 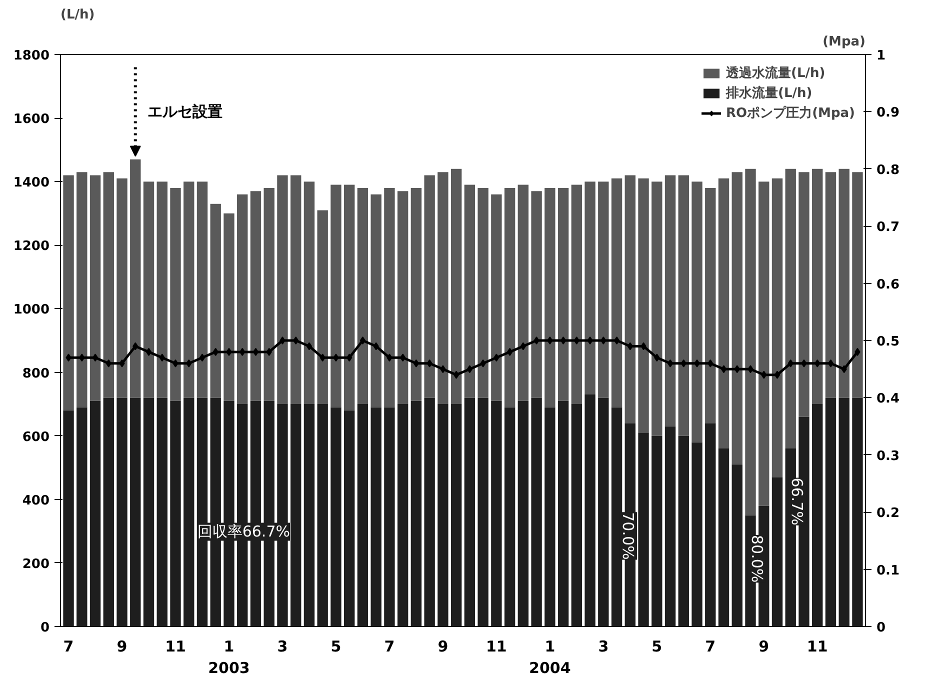 I want to click on y2-tick-label: 0.5, so click(x=888, y=342).